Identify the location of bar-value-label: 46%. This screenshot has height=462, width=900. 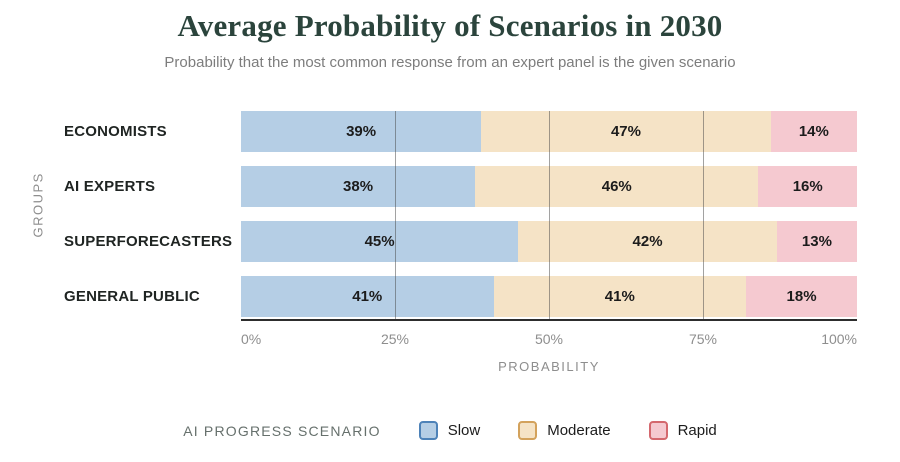
(616, 186).